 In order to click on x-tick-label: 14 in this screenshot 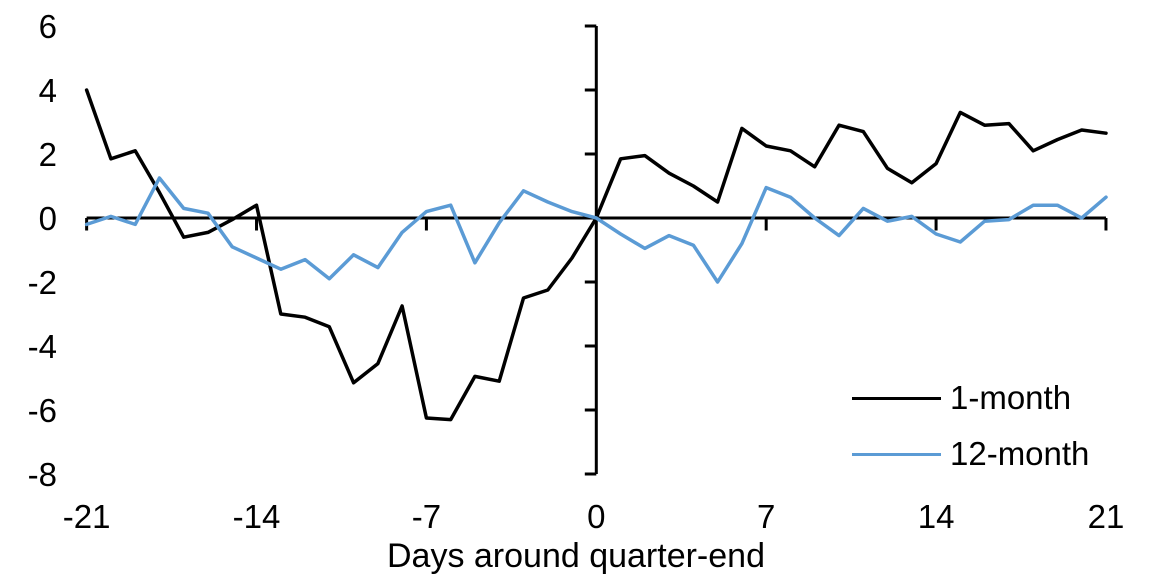, I will do `click(936, 516)`.